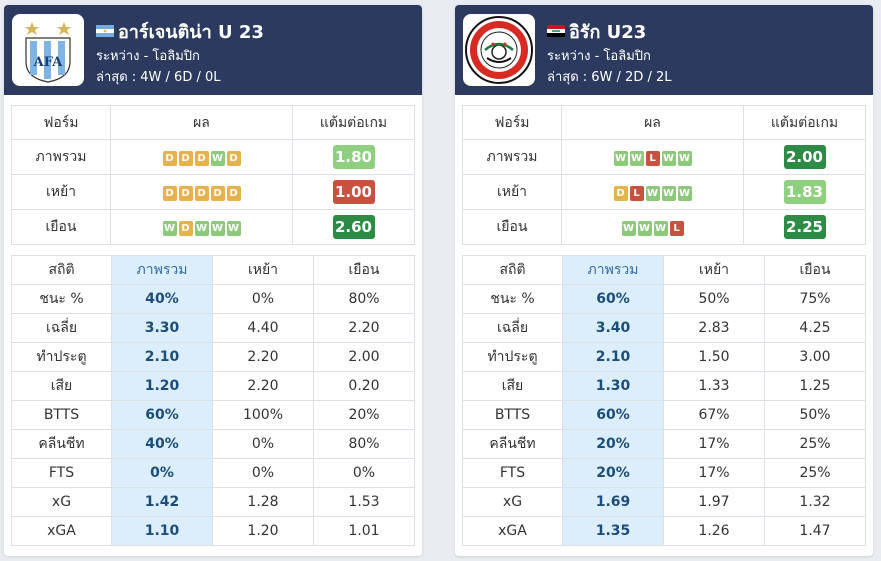 The height and width of the screenshot is (561, 881). What do you see at coordinates (61, 502) in the screenshot?
I see `stat-label: xG` at bounding box center [61, 502].